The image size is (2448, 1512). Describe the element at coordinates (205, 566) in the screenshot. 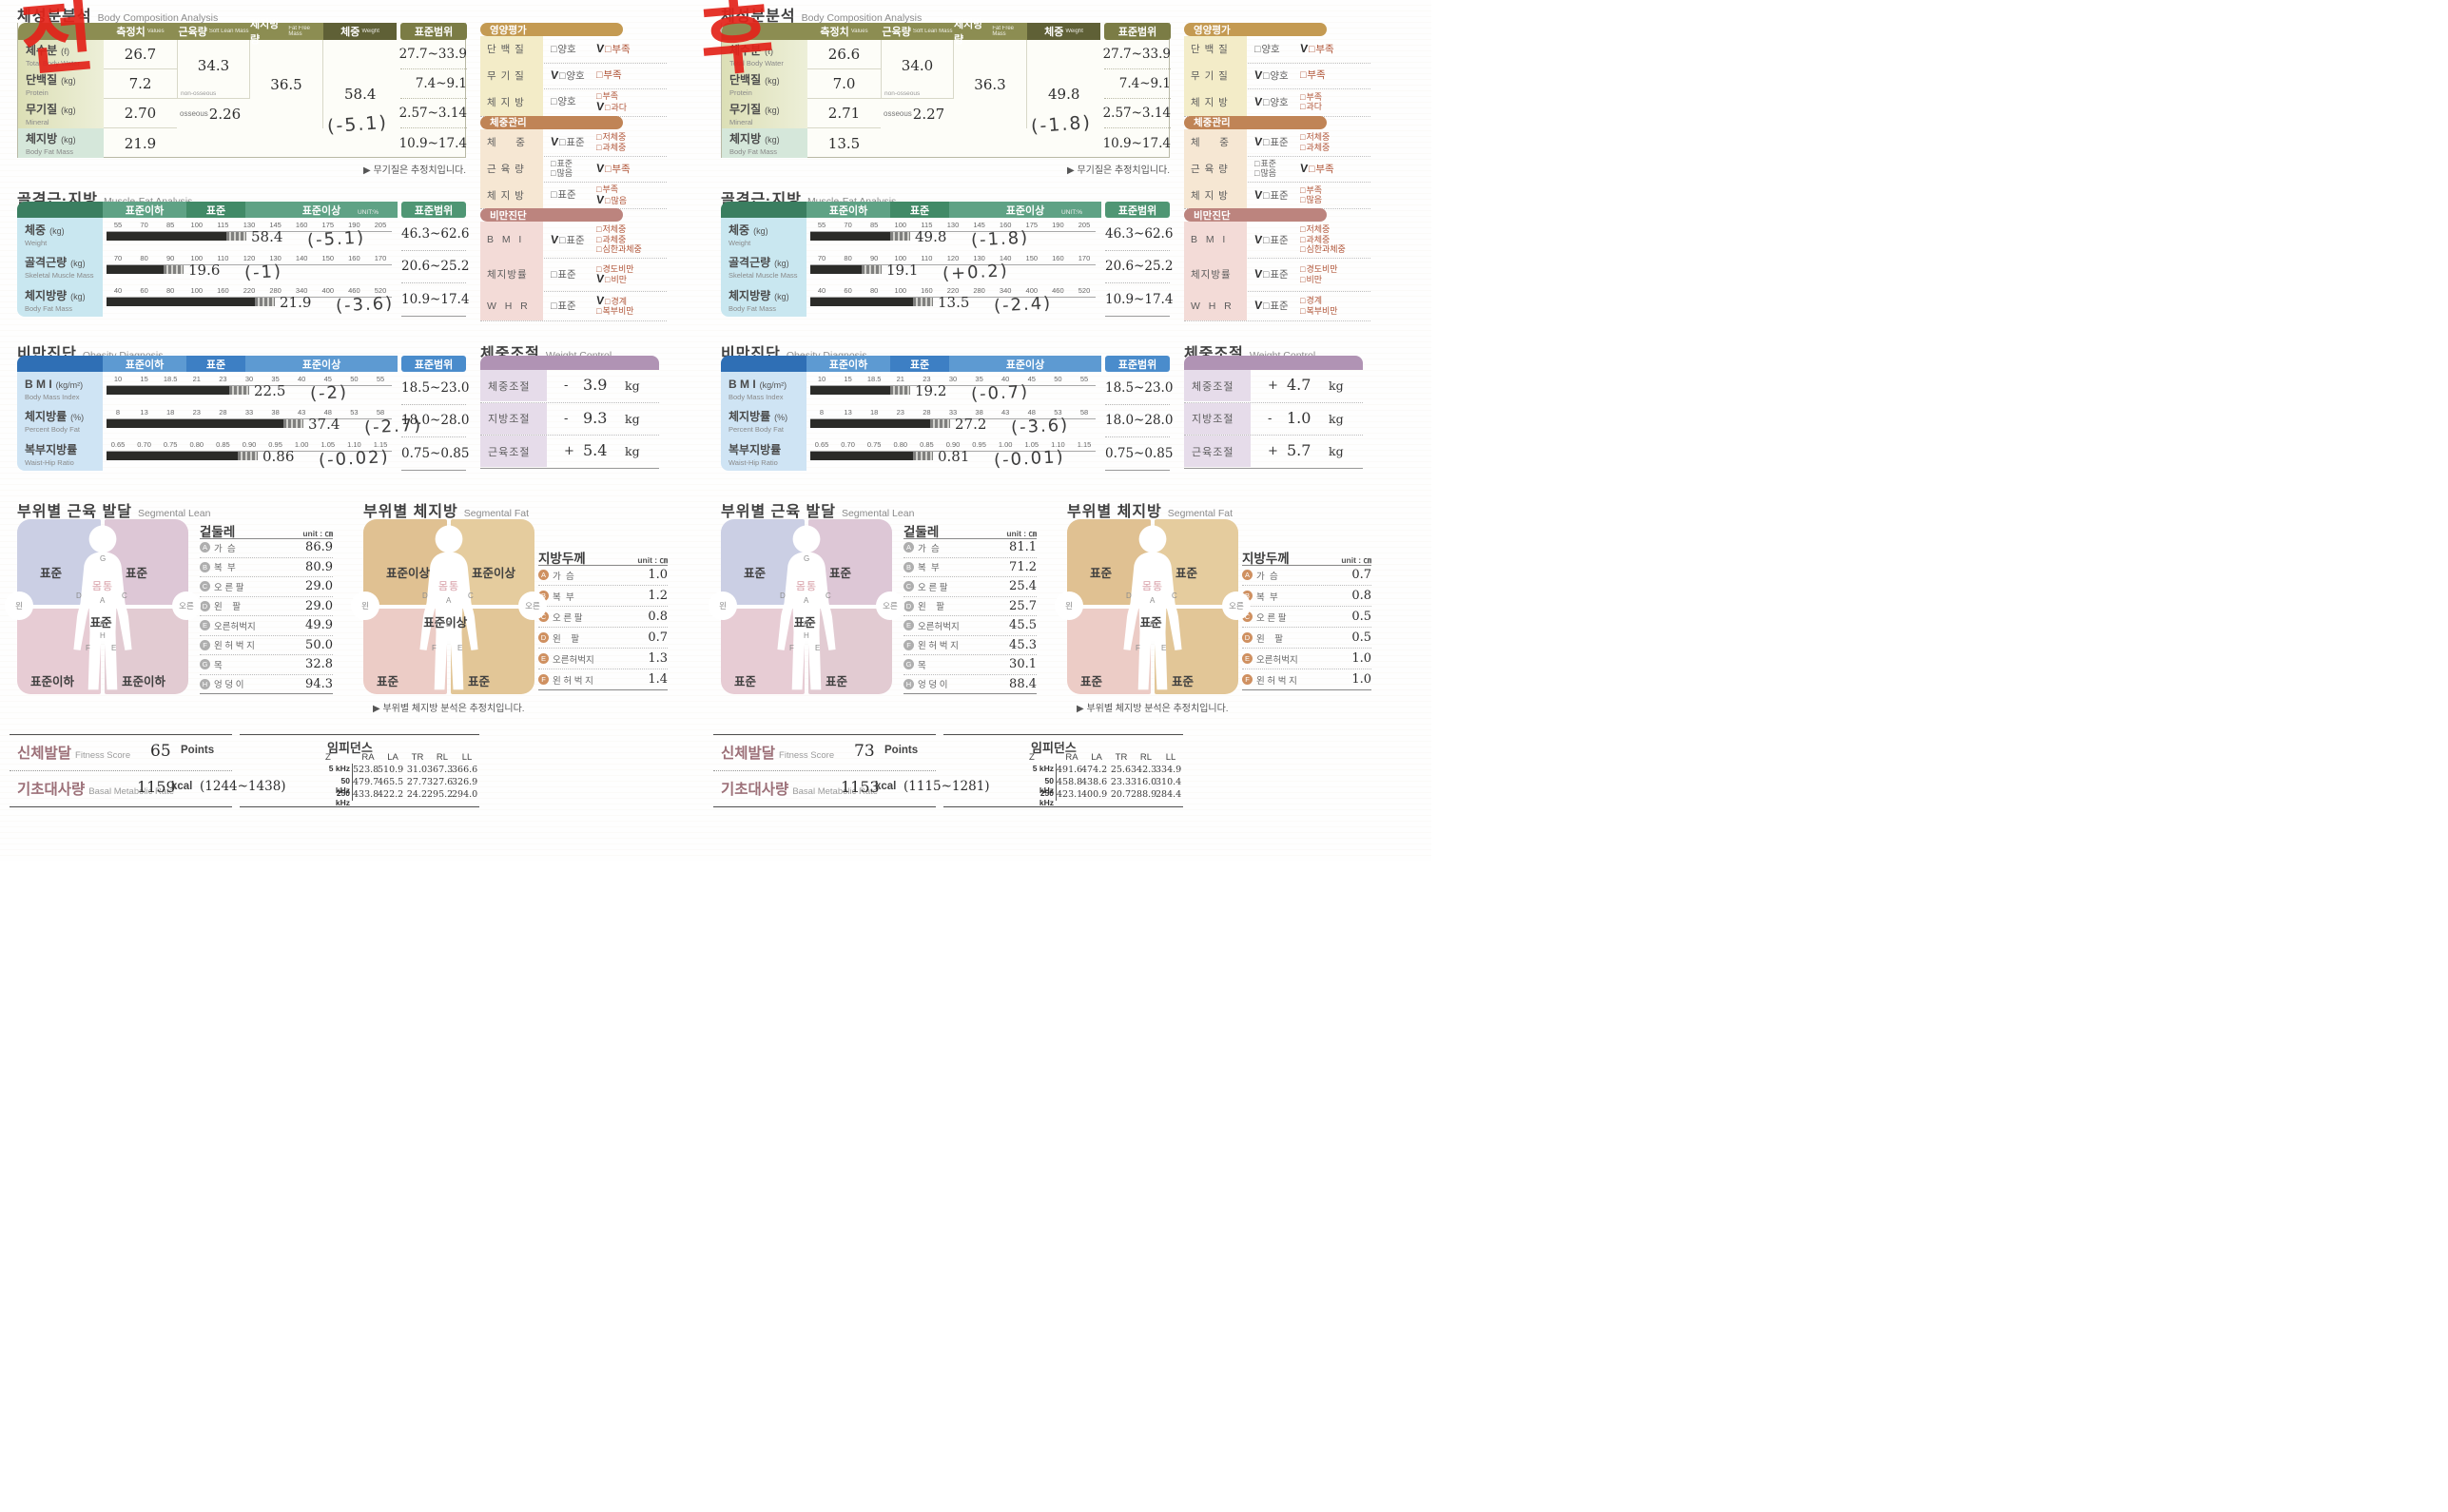

I see `row-letter-badge: B` at that location.